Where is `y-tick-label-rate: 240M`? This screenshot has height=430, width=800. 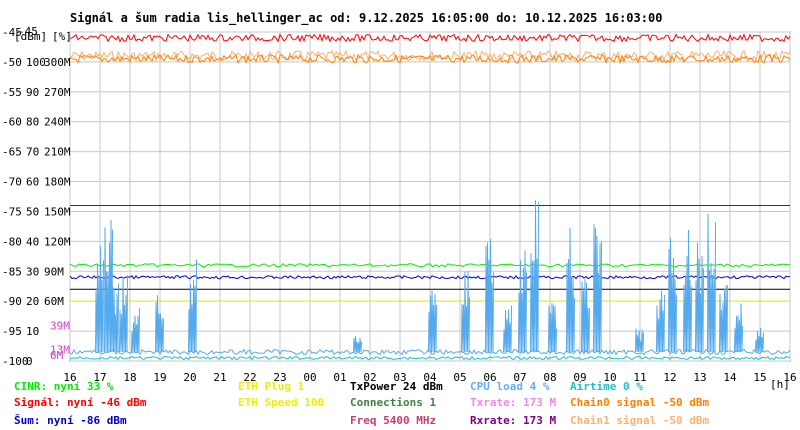 y-tick-label-rate: 240M is located at coordinates (57, 122).